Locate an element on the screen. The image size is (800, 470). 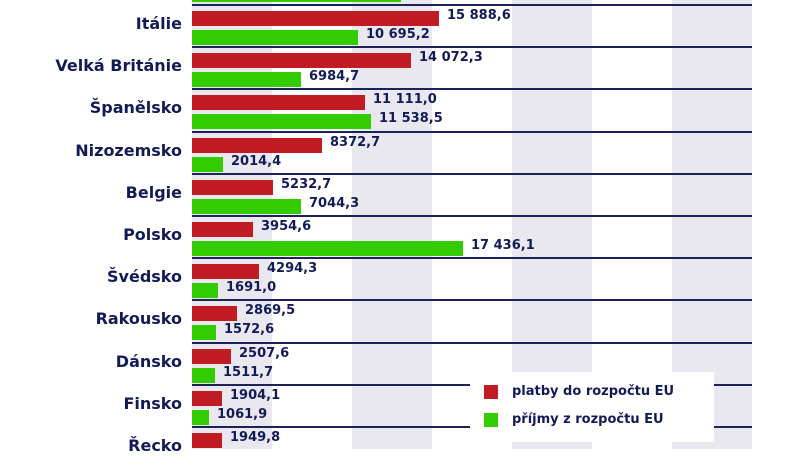
category-label: Dánsko is located at coordinates (148, 361).